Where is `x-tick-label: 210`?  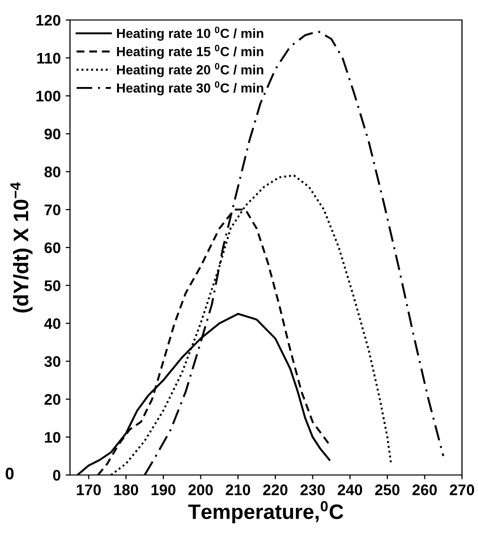 x-tick-label: 210 is located at coordinates (238, 490).